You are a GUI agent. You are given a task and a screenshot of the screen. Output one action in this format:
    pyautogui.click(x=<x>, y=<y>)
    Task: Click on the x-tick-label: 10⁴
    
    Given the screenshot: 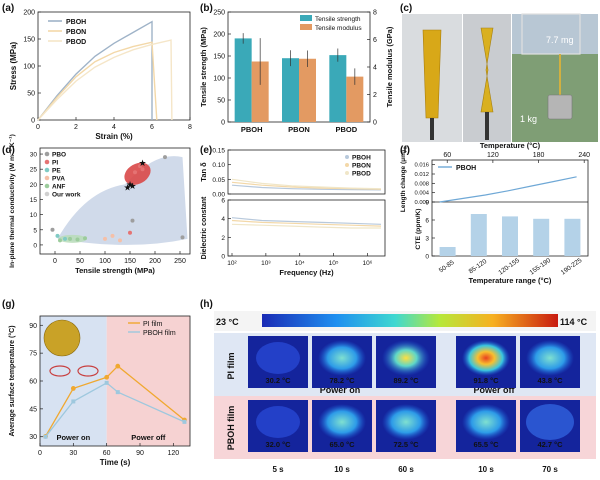 What is the action you would take?
    pyautogui.click(x=300, y=263)
    